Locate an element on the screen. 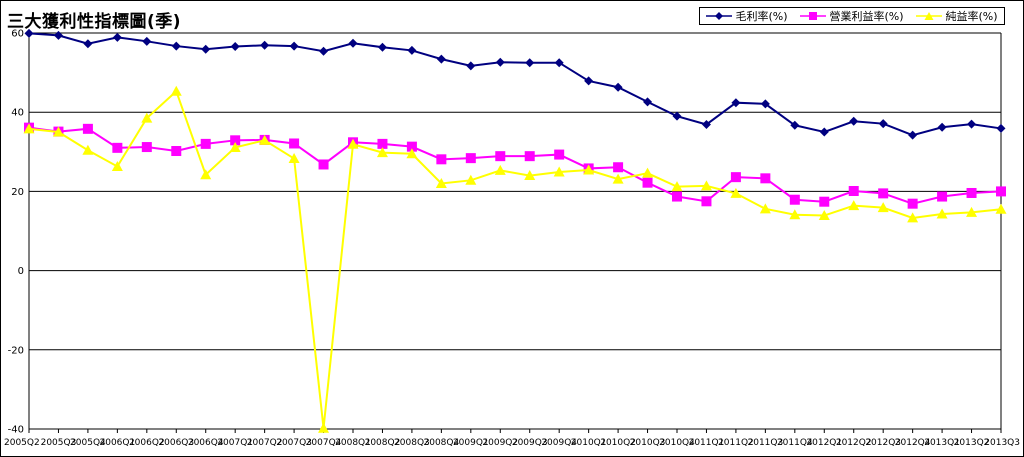  x-tick-label: 2007Q2 is located at coordinates (265, 443).